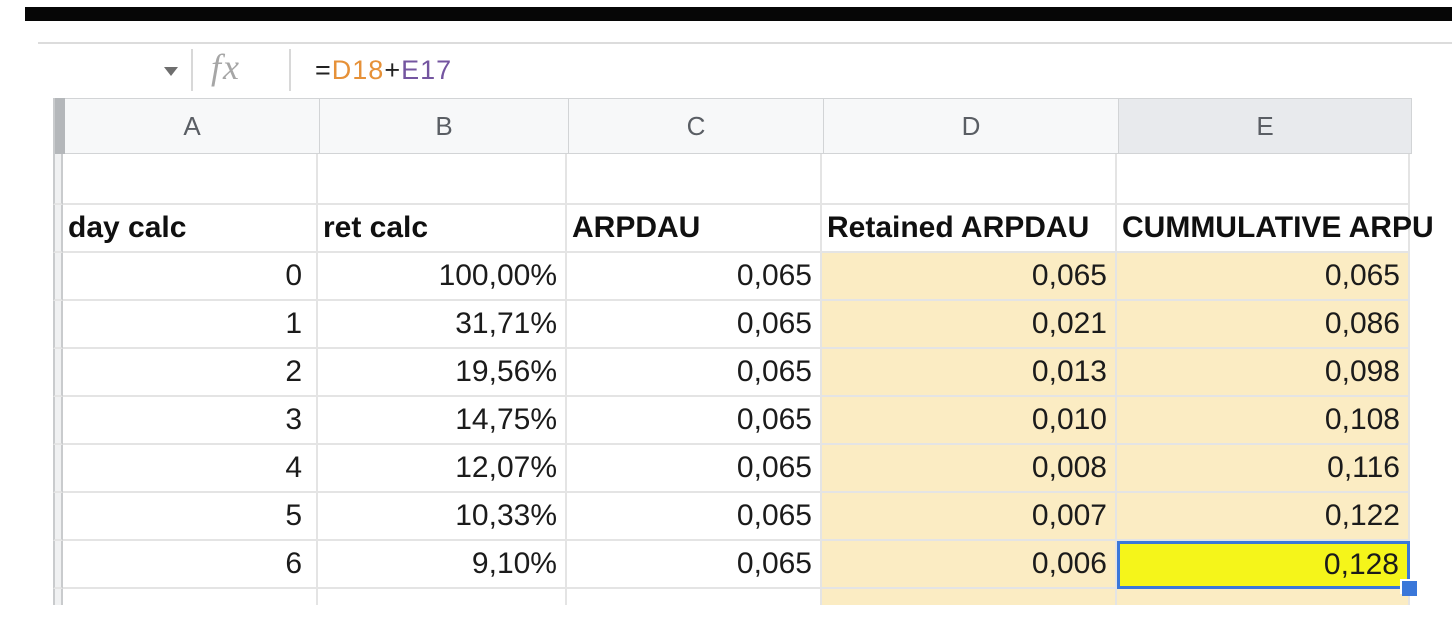 The width and height of the screenshot is (1452, 644). I want to click on cell-retained-arpdau: 0,007, so click(969, 517).